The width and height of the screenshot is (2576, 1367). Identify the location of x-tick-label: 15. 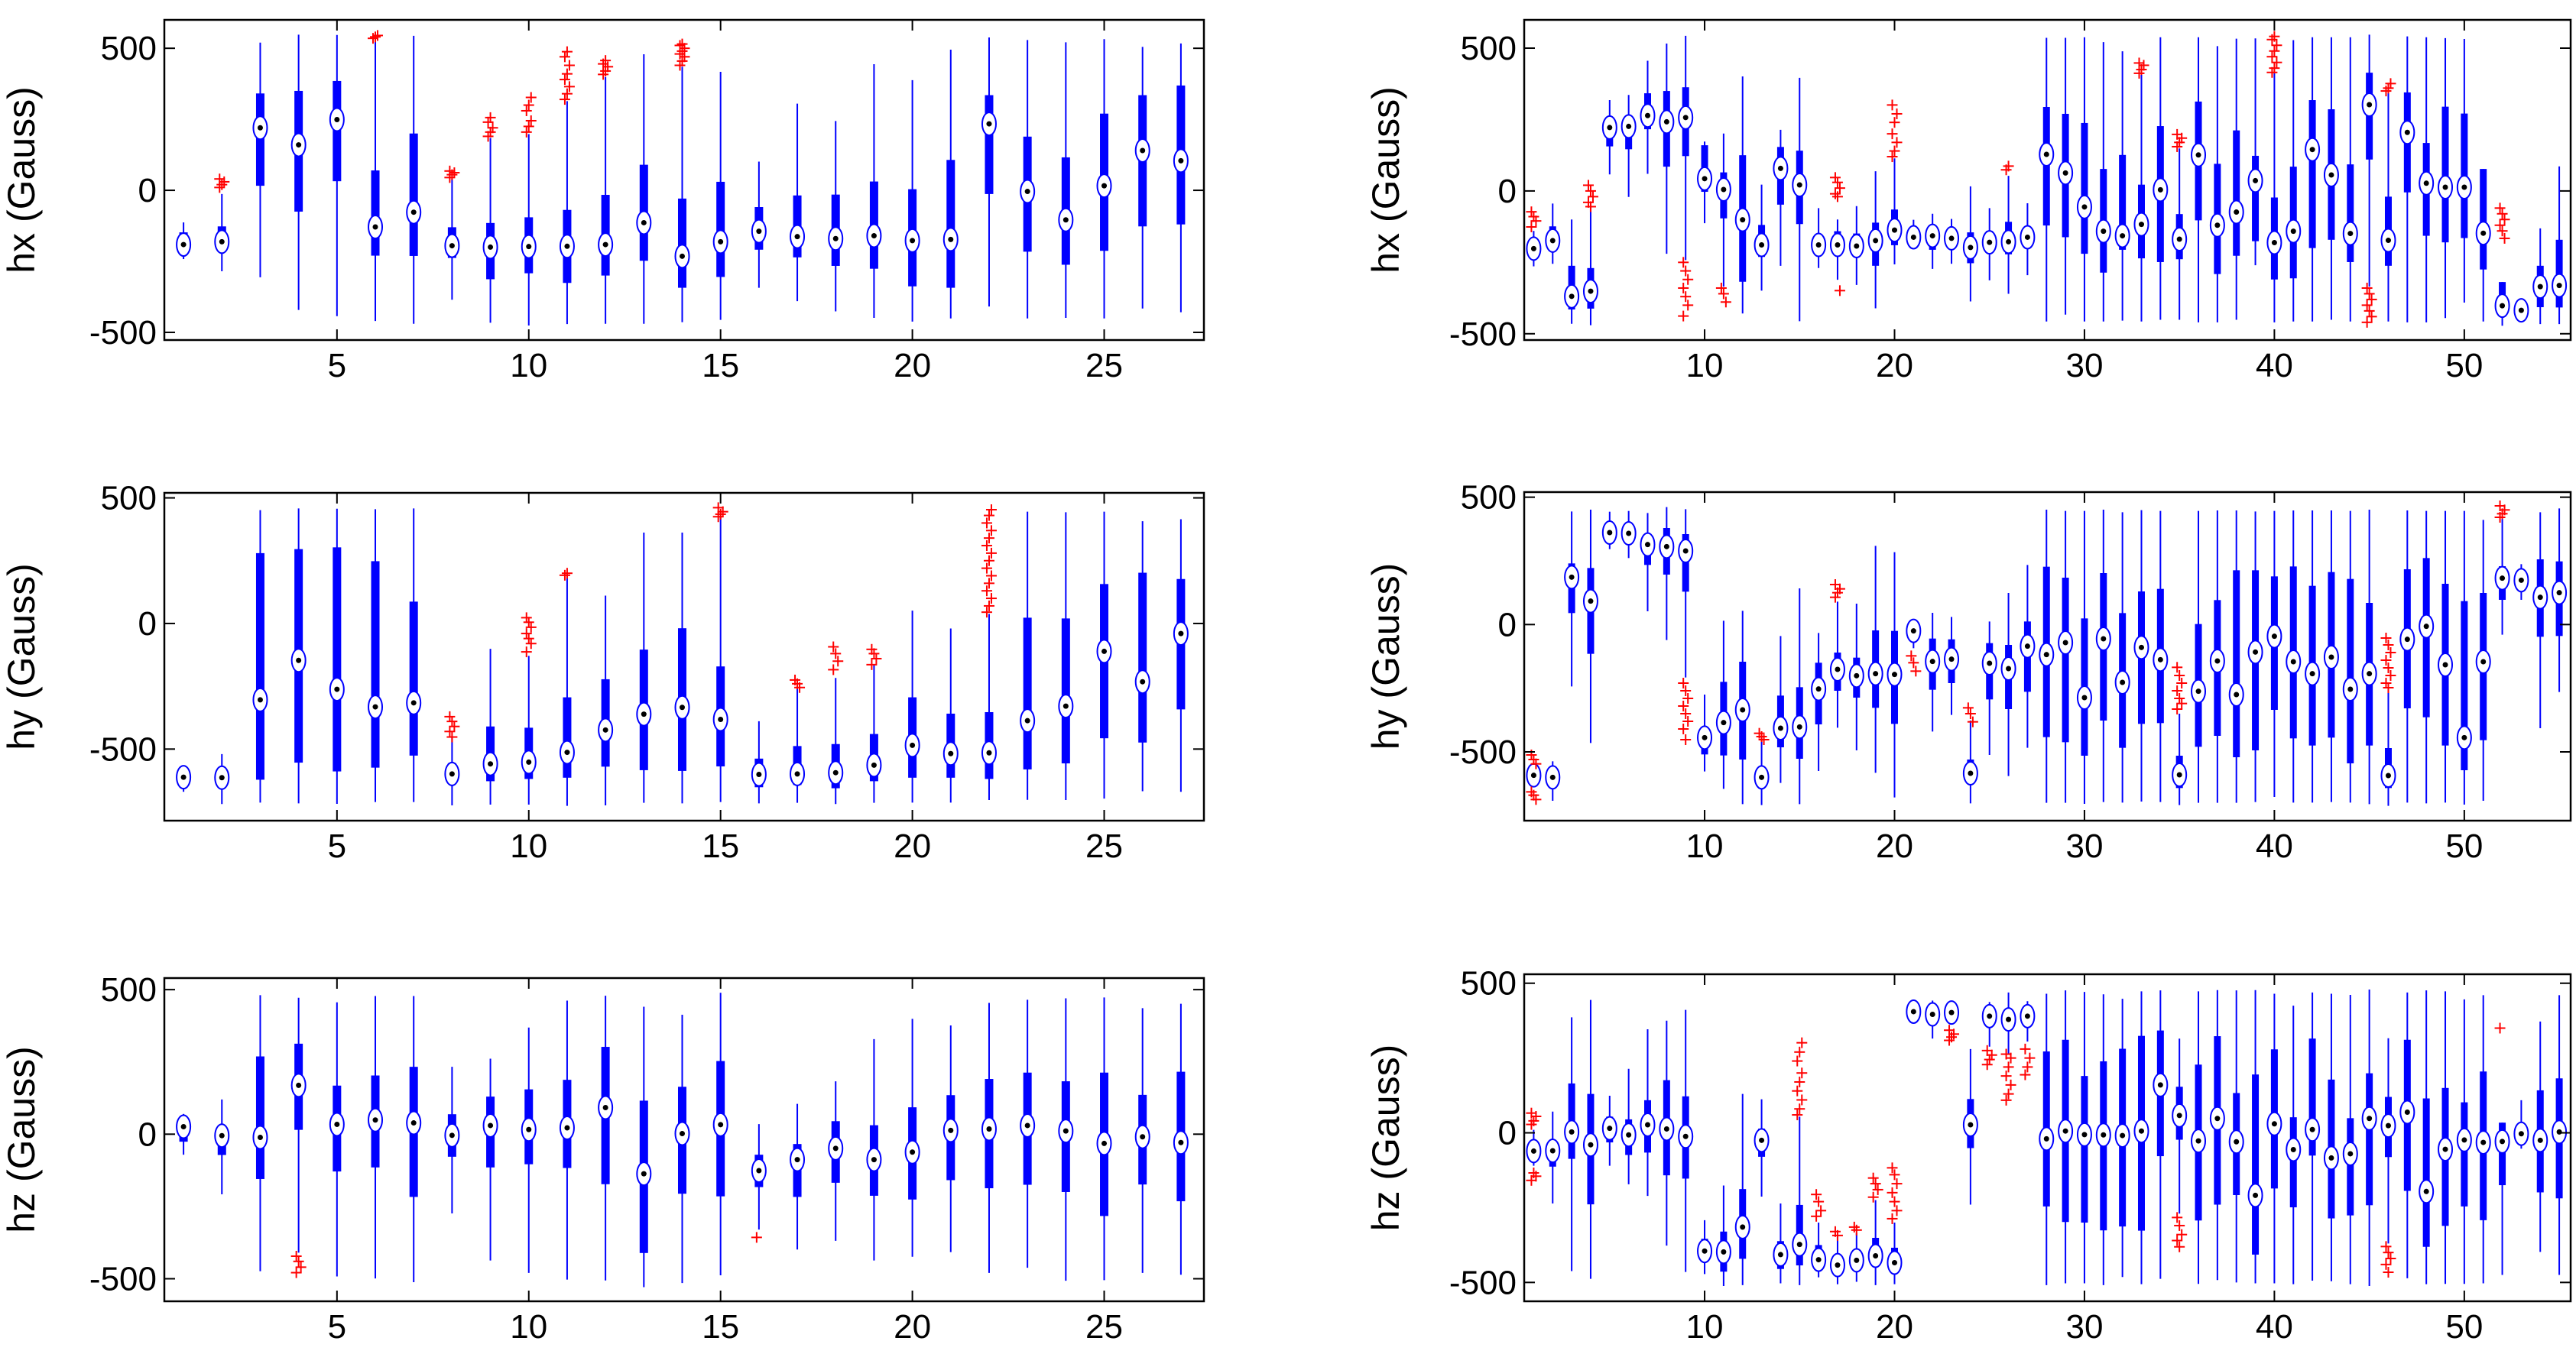
(720, 846).